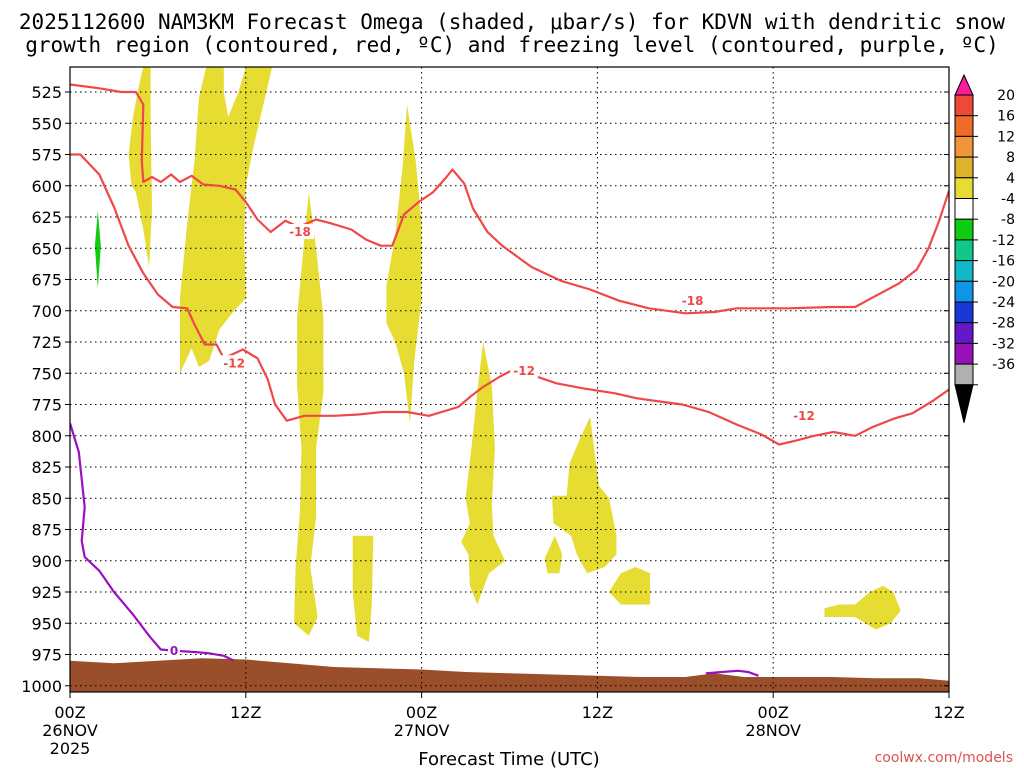 The width and height of the screenshot is (1024, 768). I want to click on ground-terrain-area, so click(509, 675).